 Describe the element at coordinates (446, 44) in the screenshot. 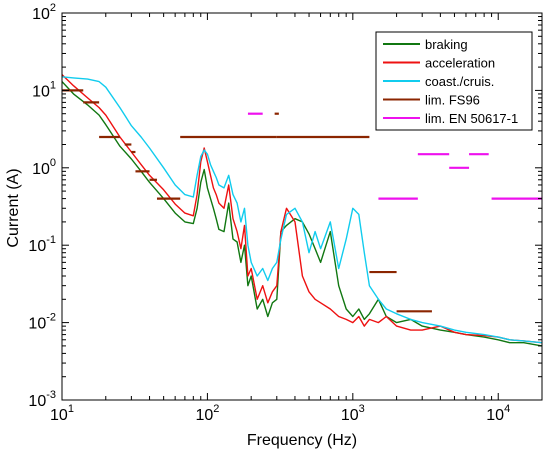

I see `legend-label-0: braking` at that location.